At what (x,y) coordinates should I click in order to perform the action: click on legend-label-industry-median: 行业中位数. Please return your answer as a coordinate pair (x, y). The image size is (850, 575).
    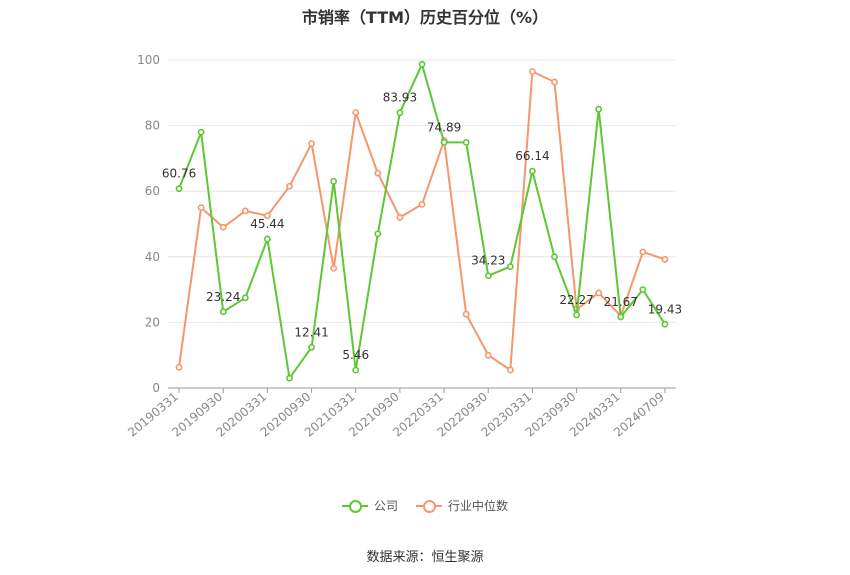
    Looking at the image, I should click on (478, 506).